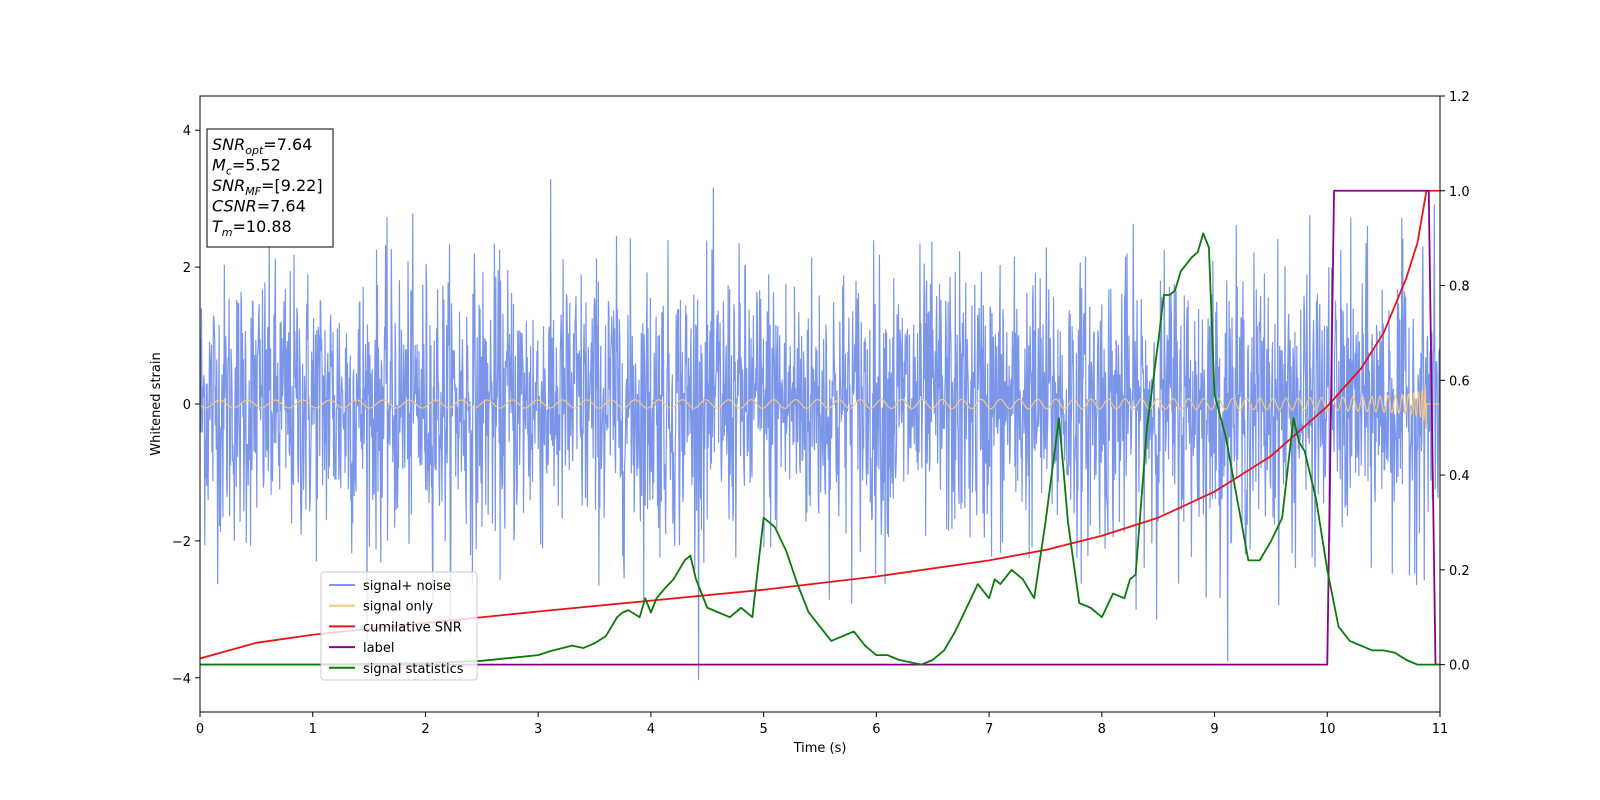 The height and width of the screenshot is (800, 1600). Describe the element at coordinates (763, 729) in the screenshot. I see `x-tick-label: 5` at that location.